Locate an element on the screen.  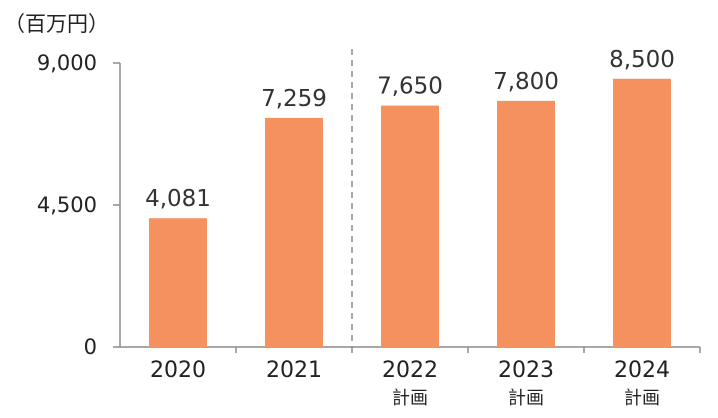
data-label-2020: 4,081 is located at coordinates (178, 199).